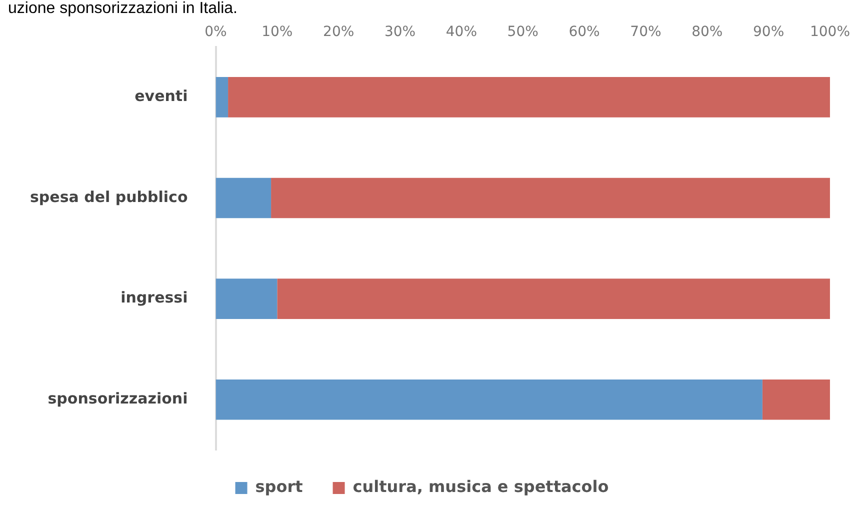  What do you see at coordinates (109, 197) in the screenshot?
I see `y-tick-label: spesa del pubblico` at bounding box center [109, 197].